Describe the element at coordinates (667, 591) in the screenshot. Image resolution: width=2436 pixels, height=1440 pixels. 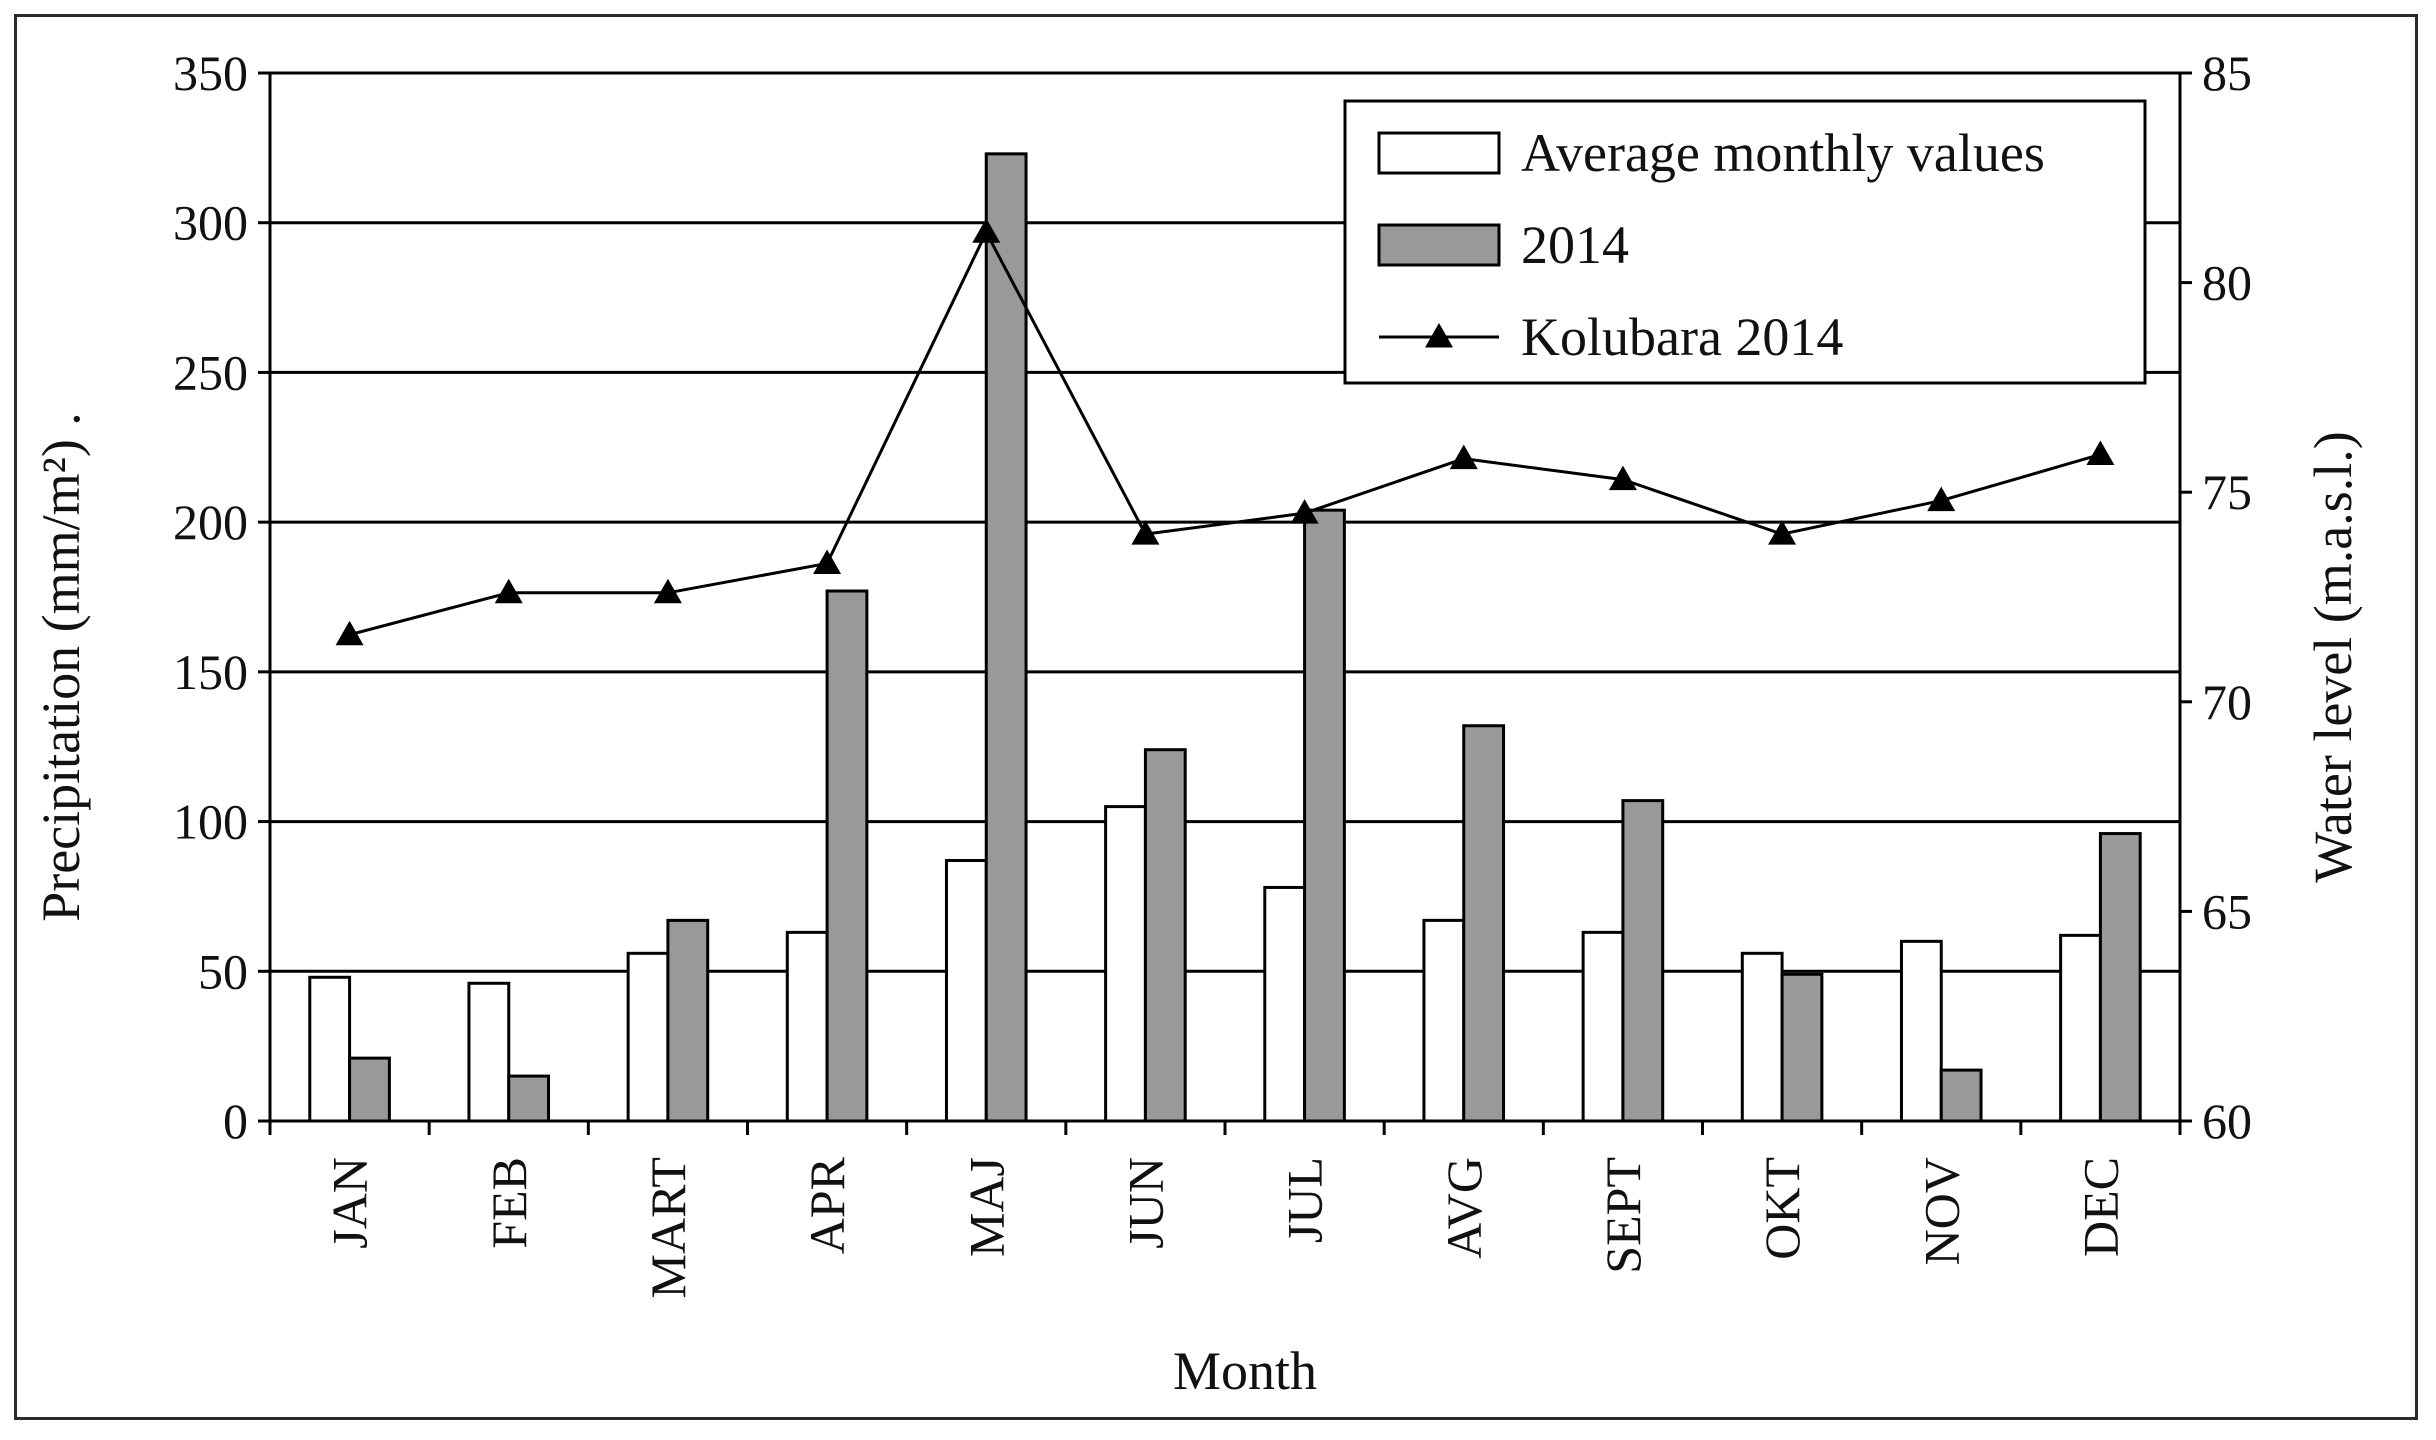
I see `marker-kolubara-2014-mart` at that location.